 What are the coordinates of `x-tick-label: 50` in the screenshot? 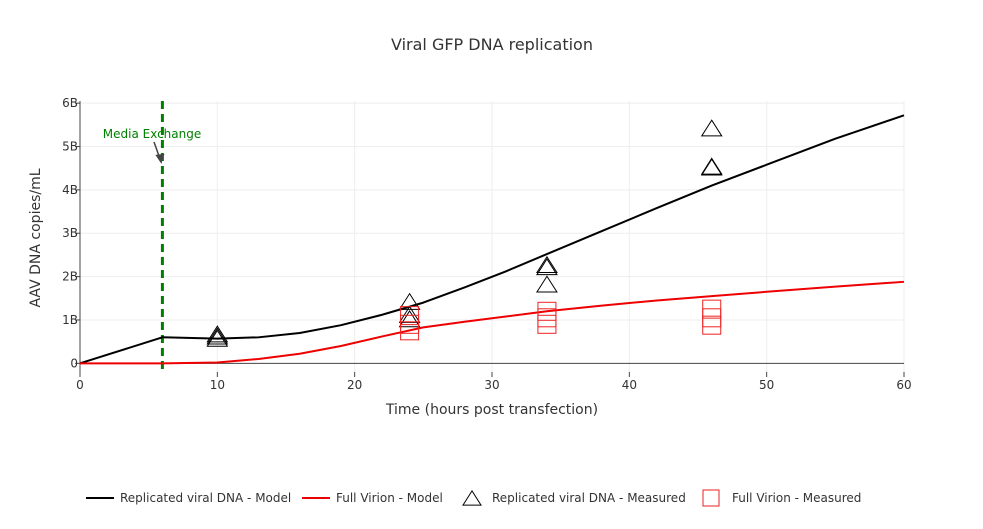 It's located at (766, 385).